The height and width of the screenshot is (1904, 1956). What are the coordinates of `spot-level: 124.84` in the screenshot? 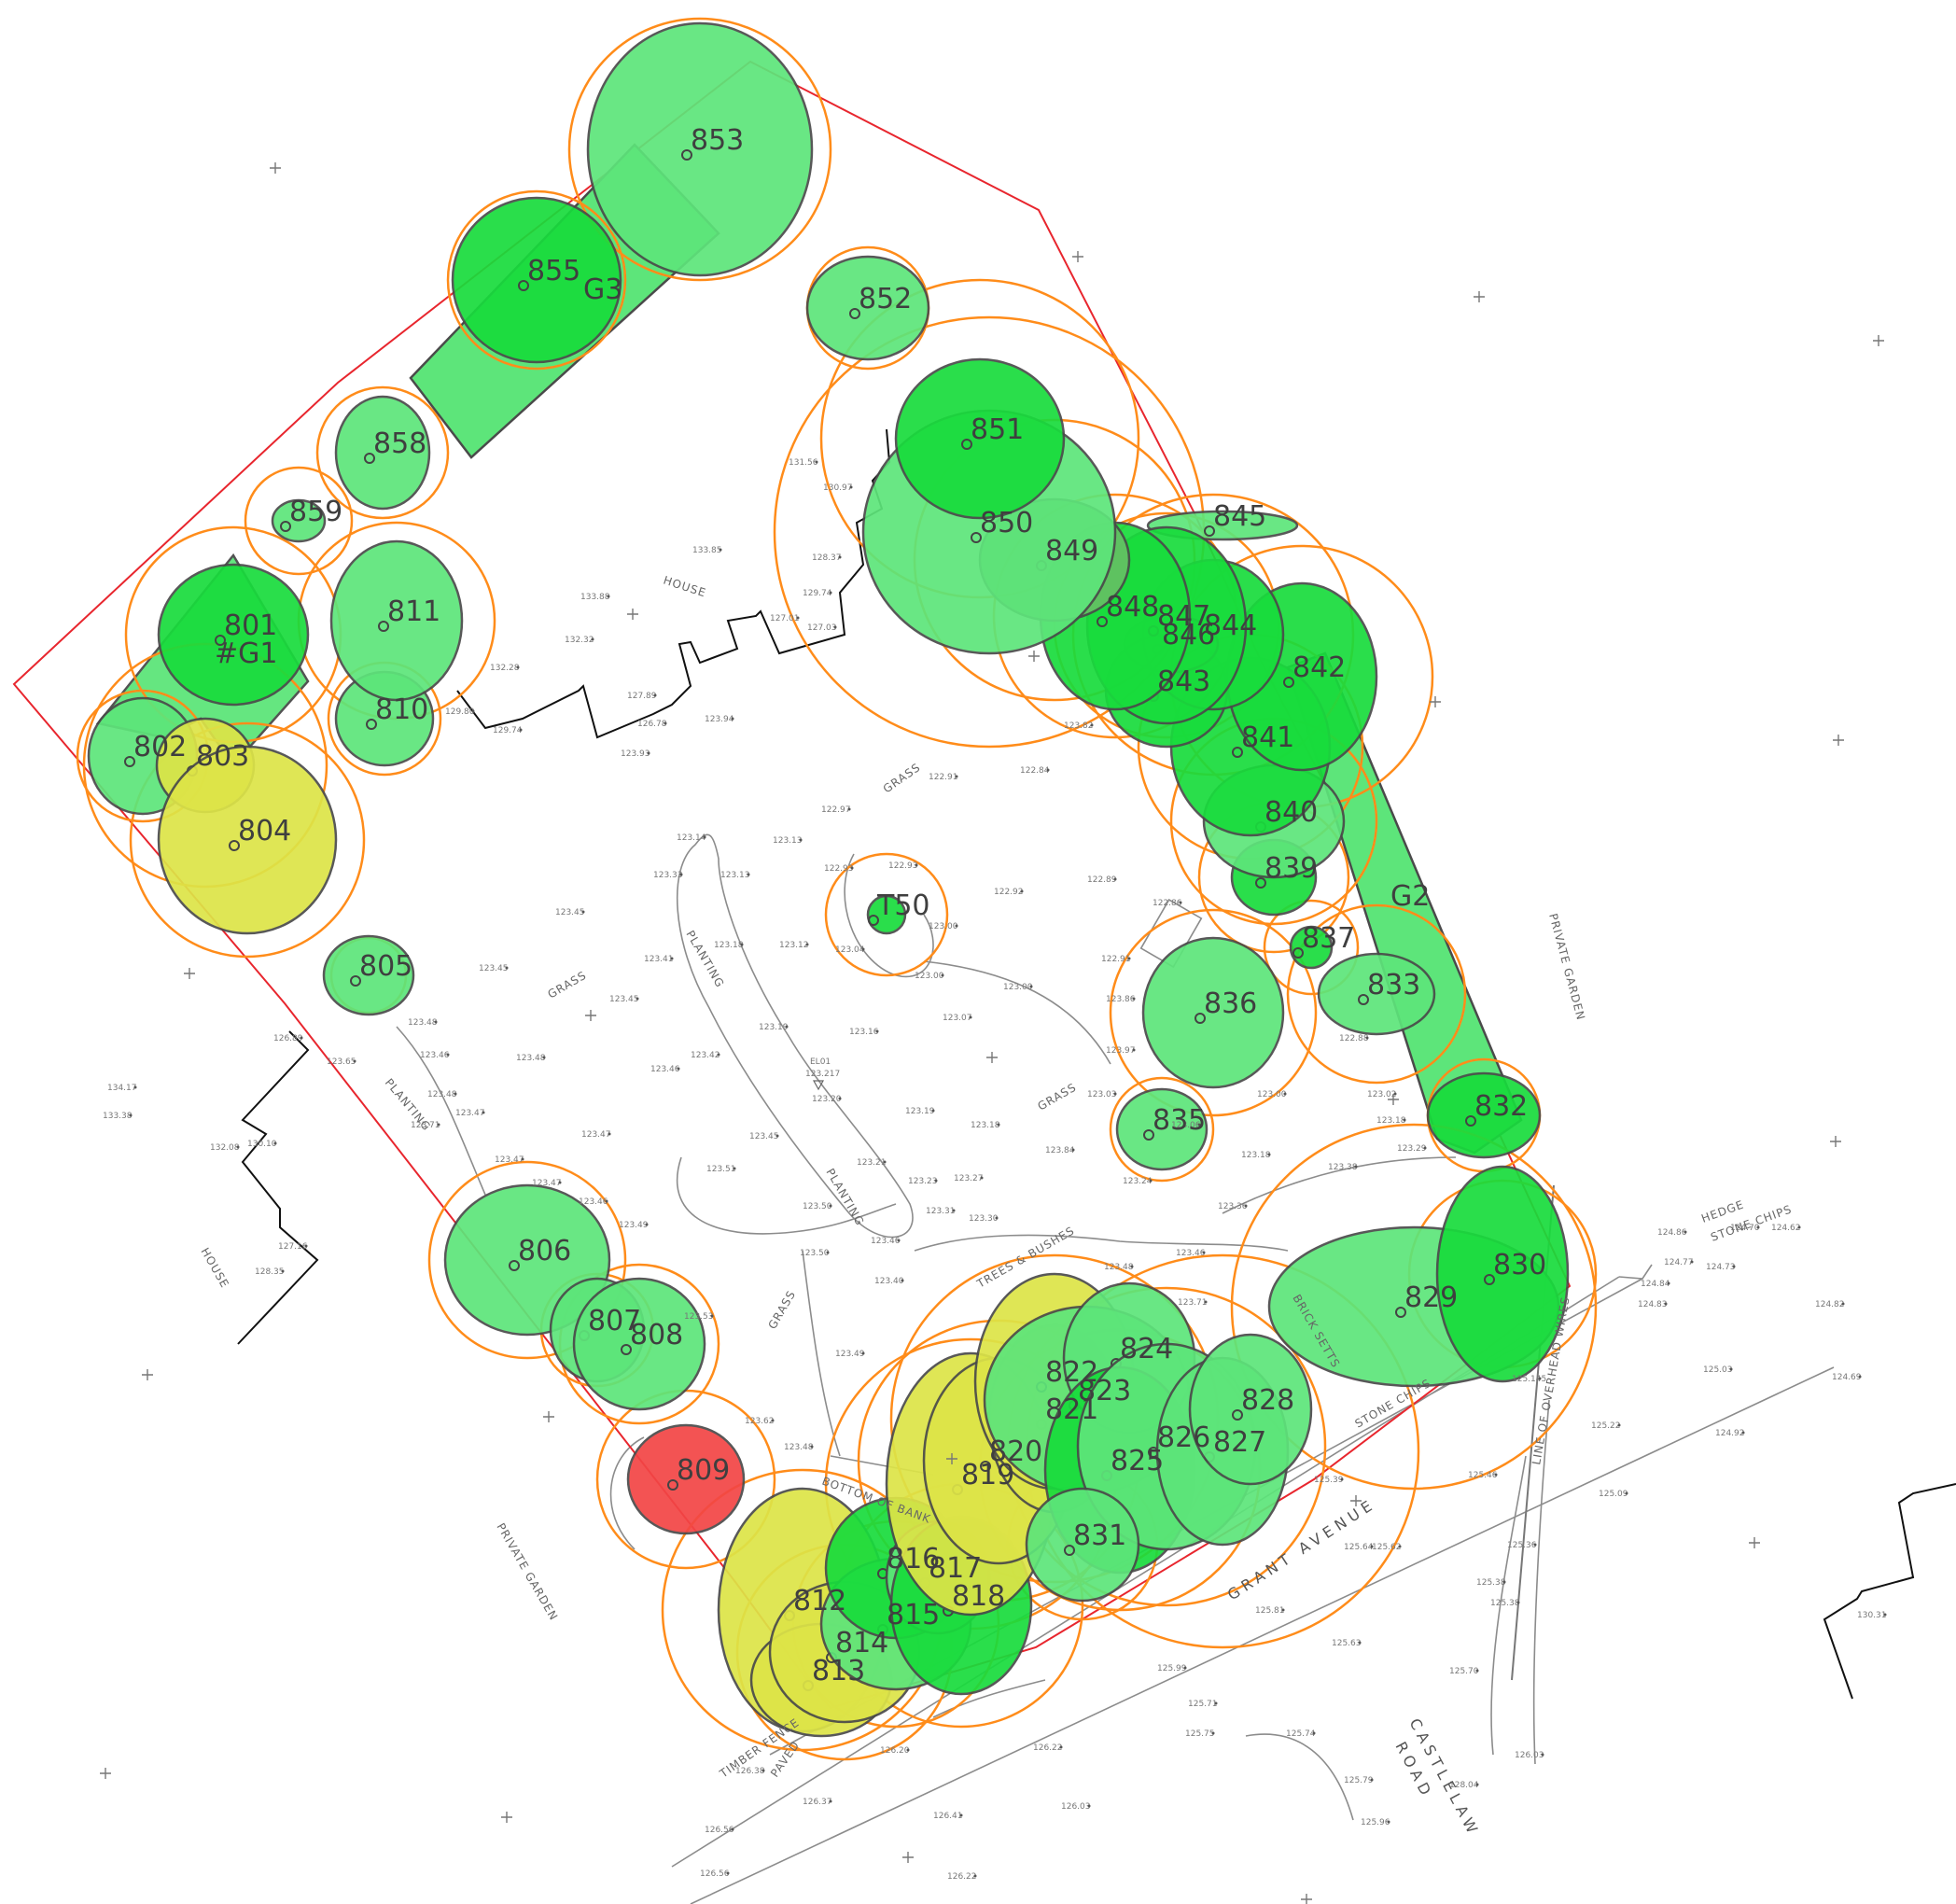 It's located at (1655, 1284).